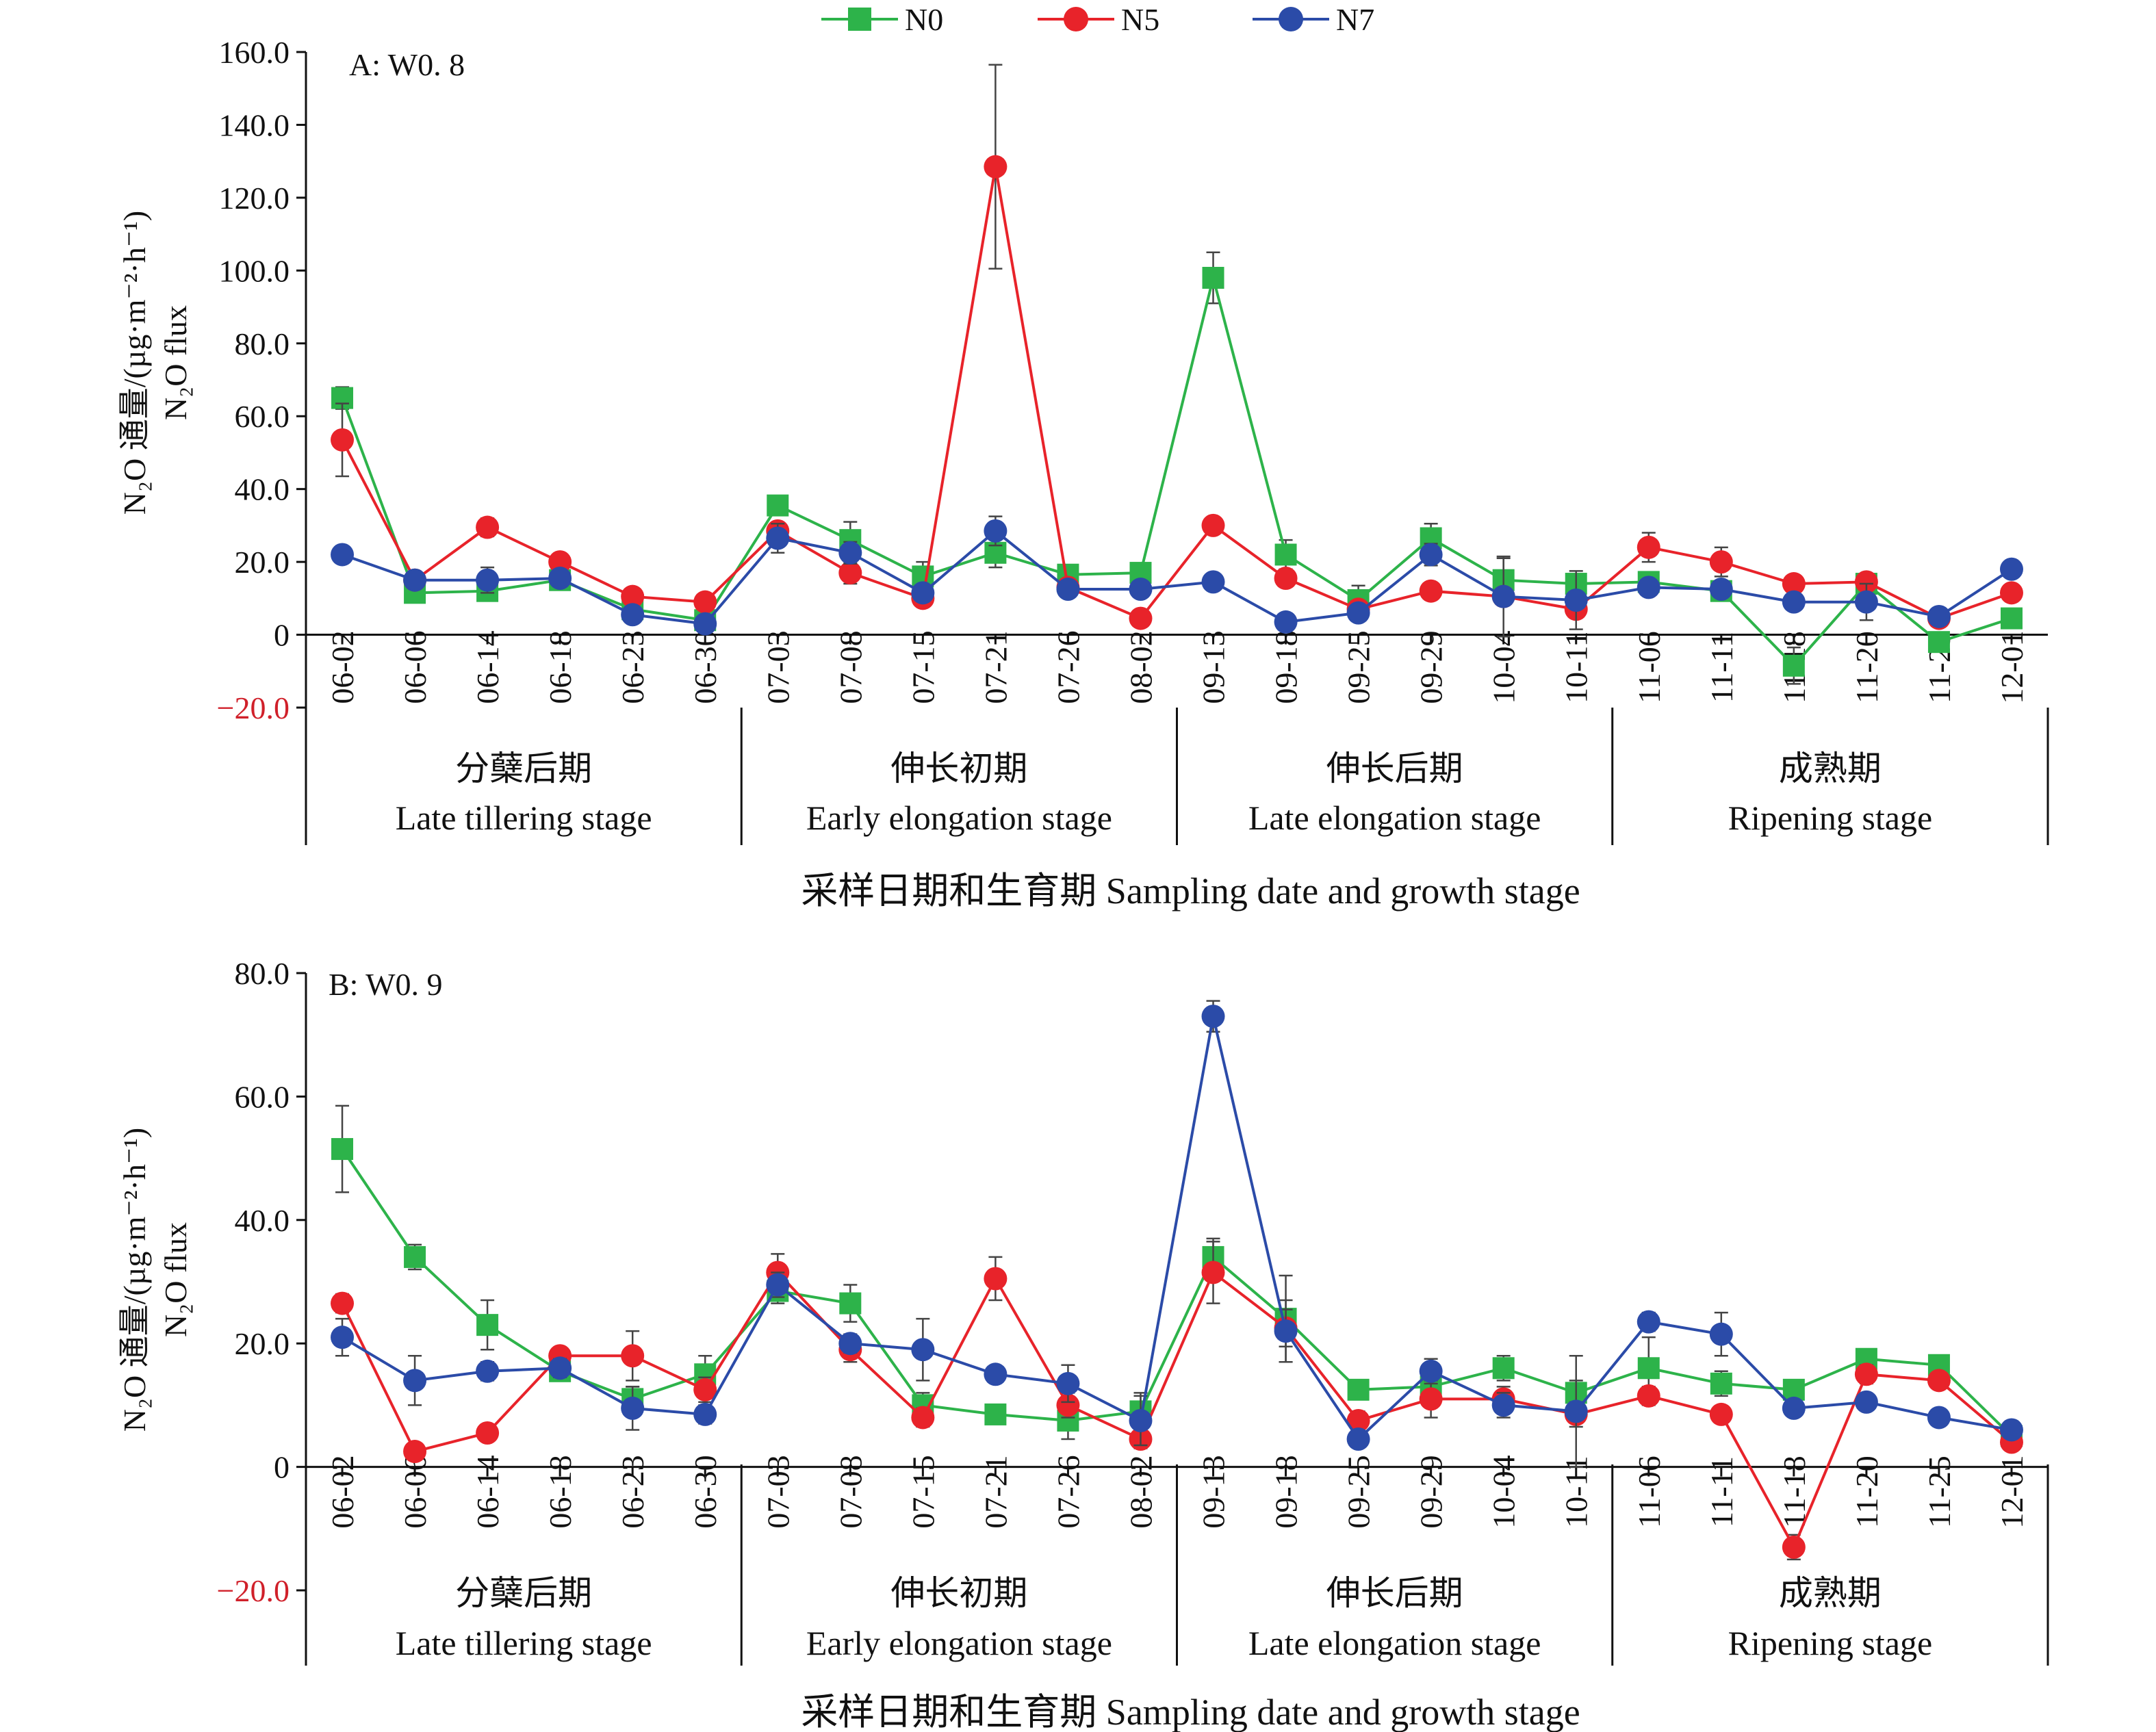  What do you see at coordinates (255, 124) in the screenshot?
I see `y-tick-label: 140.0` at bounding box center [255, 124].